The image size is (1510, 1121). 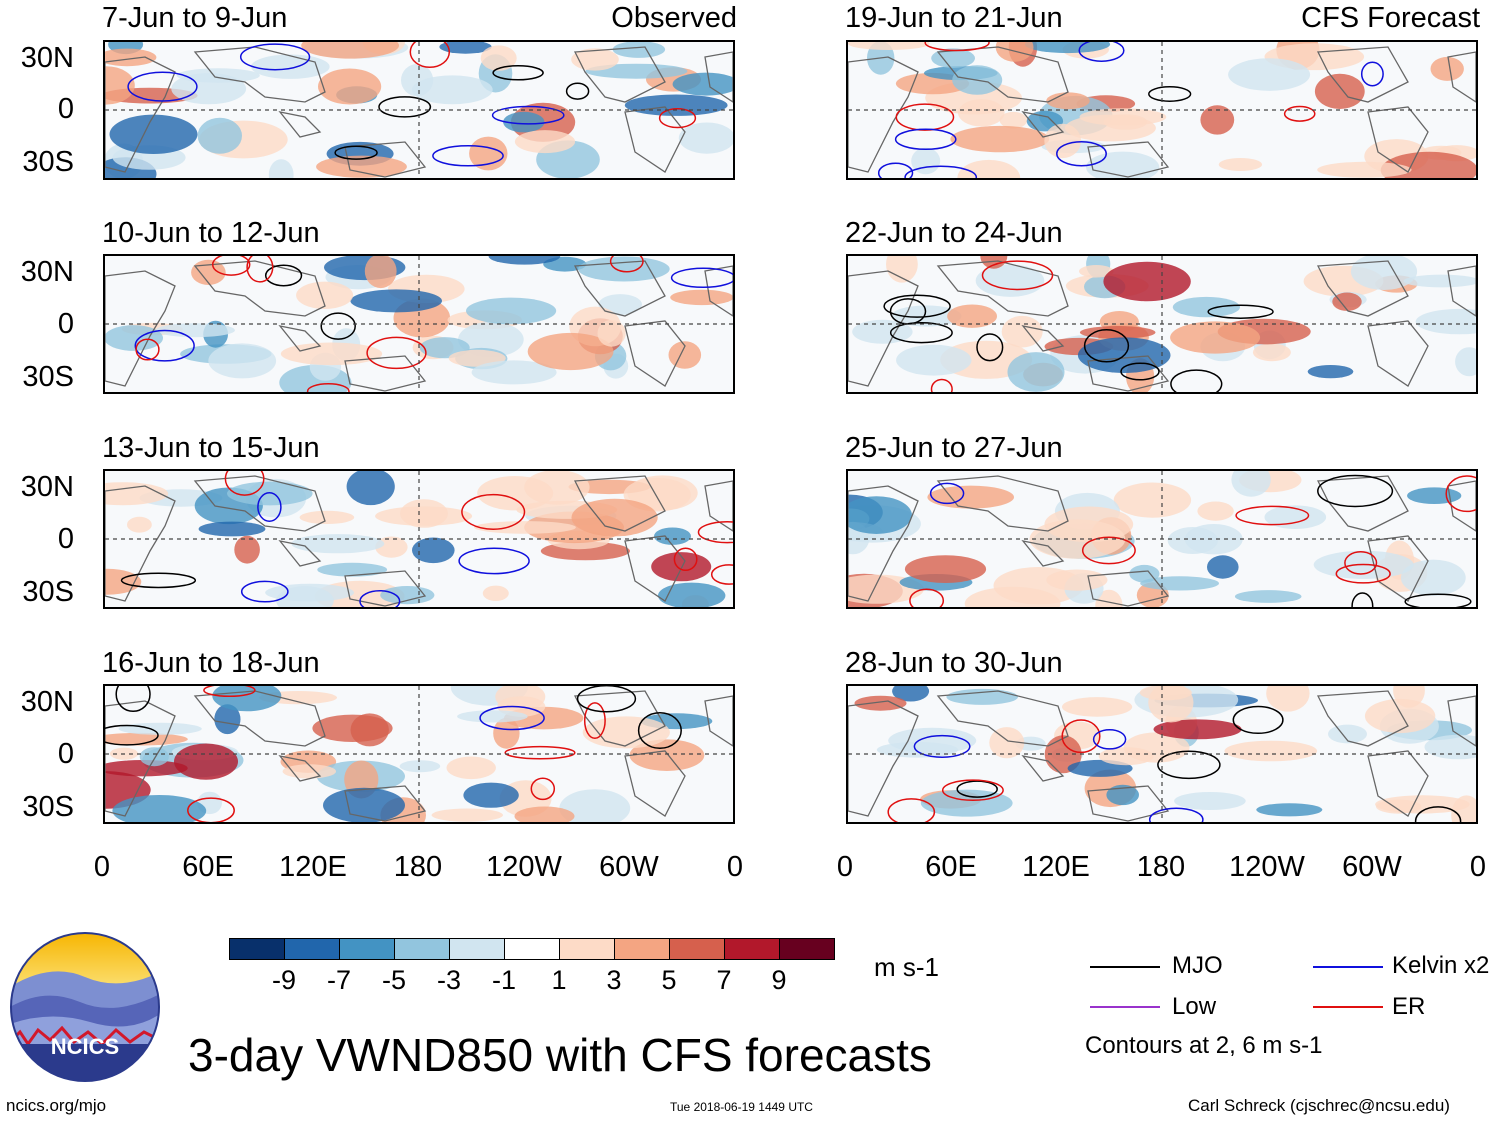 What do you see at coordinates (674, 18) in the screenshot?
I see `column-label-observed: Observed` at bounding box center [674, 18].